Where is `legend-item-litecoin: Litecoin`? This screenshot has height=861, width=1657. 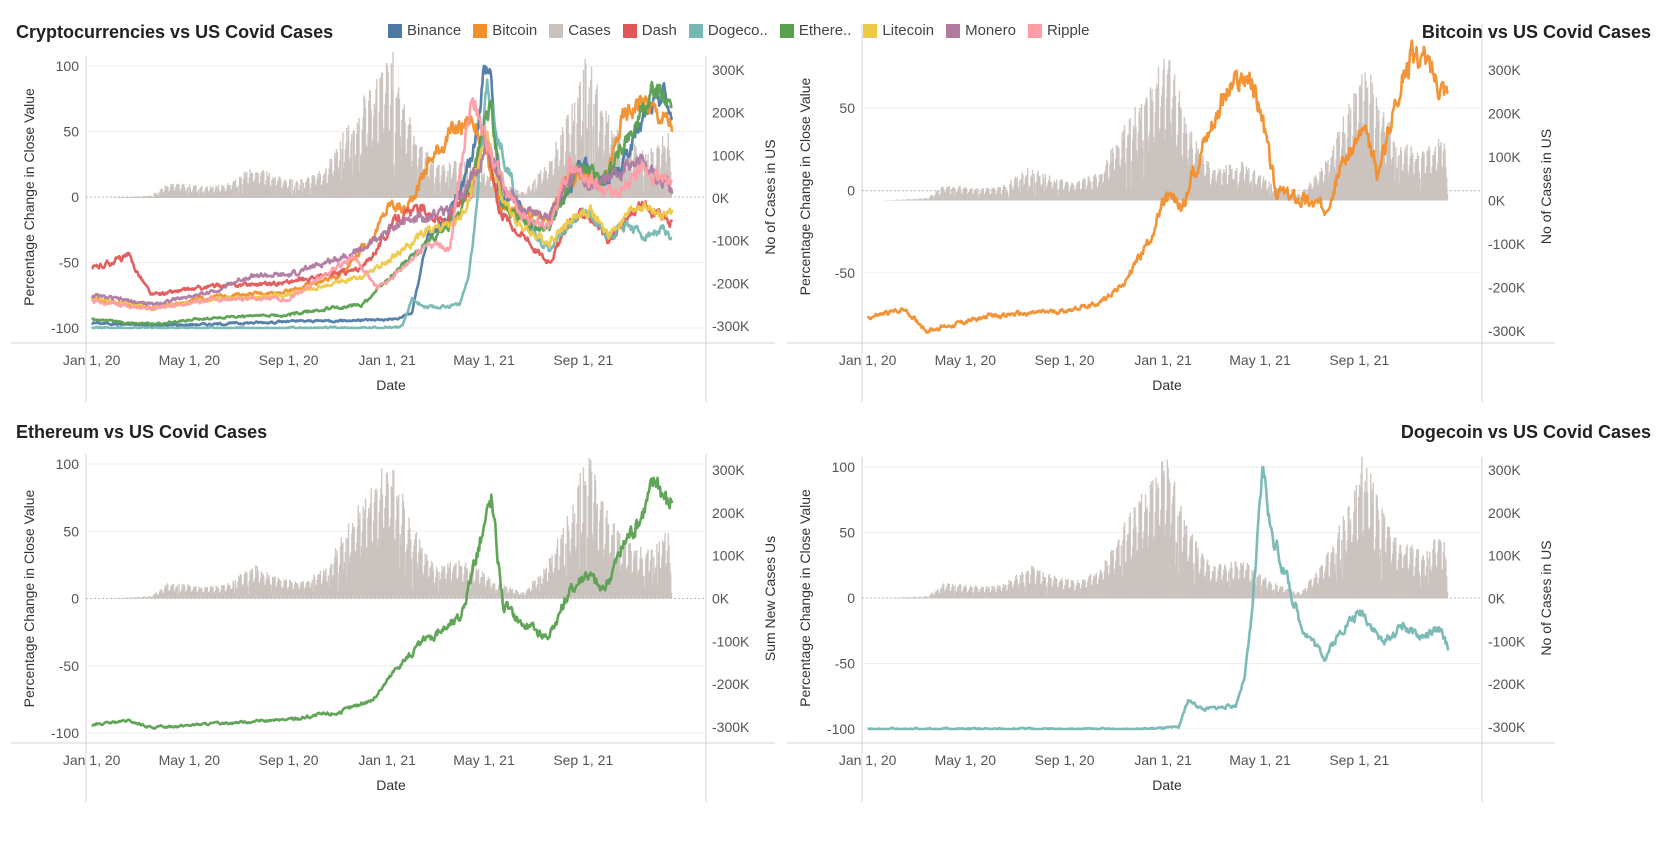 legend-item-litecoin: Litecoin is located at coordinates (898, 30).